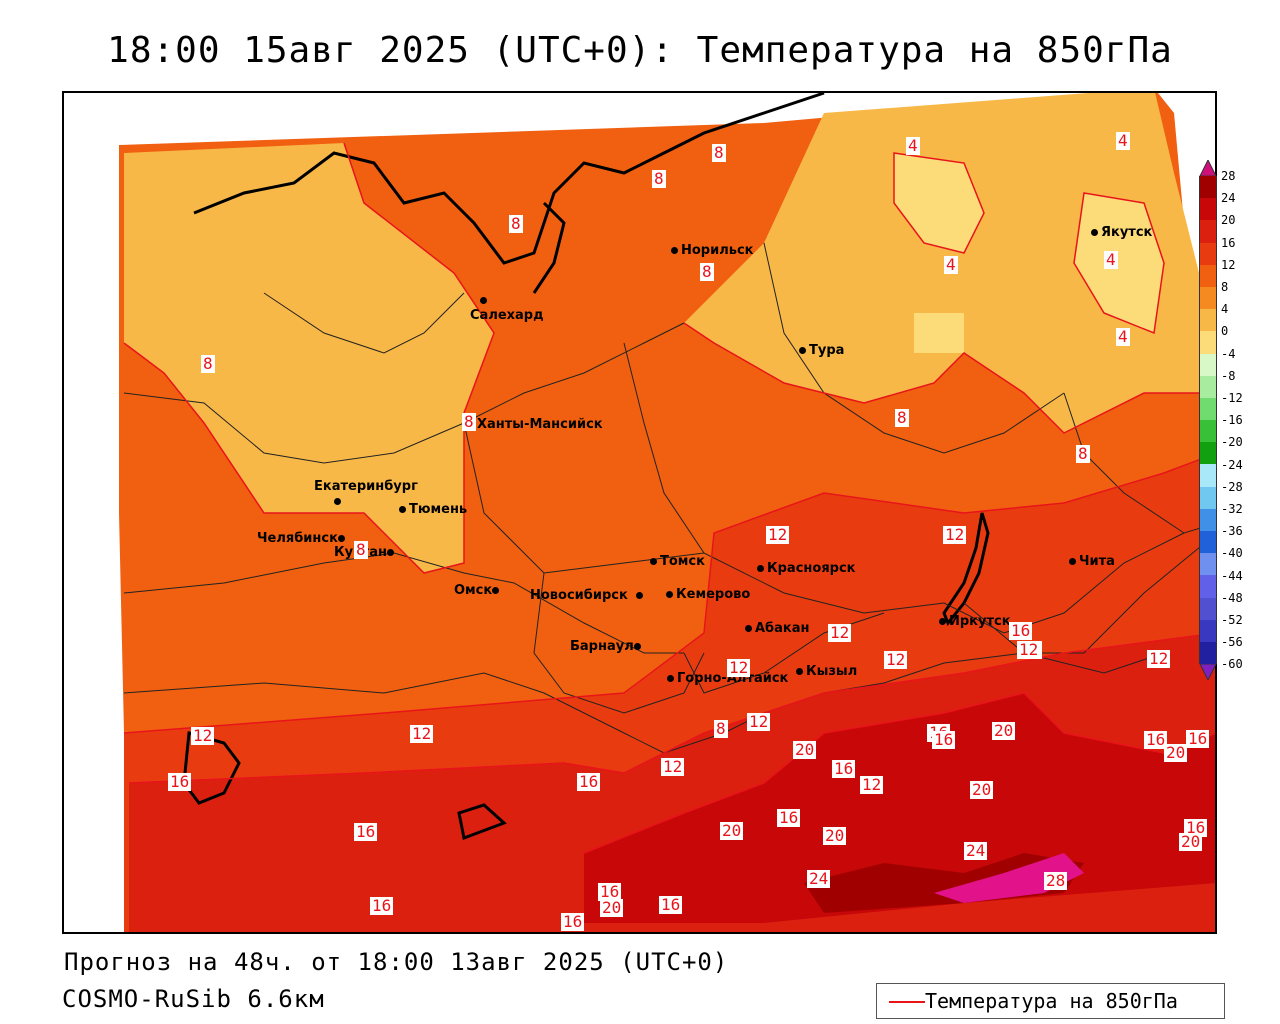 The height and width of the screenshot is (1024, 1280). Describe the element at coordinates (1232, 464) in the screenshot. I see `scale-tick-label: -24` at that location.